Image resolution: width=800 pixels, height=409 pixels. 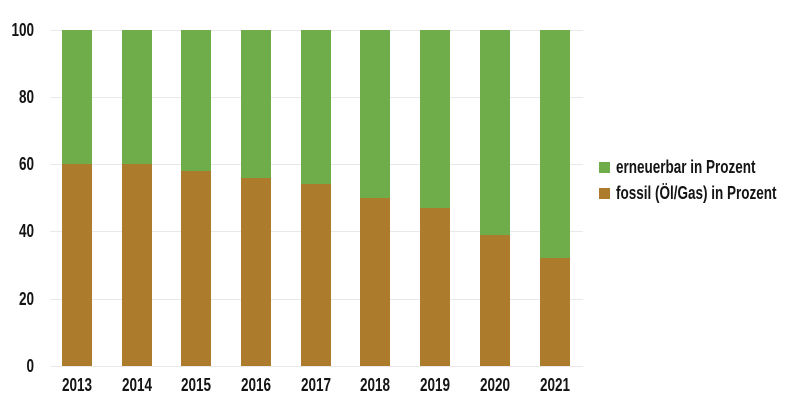 What do you see at coordinates (137, 97) in the screenshot?
I see `bar-2014-erneuerbar` at bounding box center [137, 97].